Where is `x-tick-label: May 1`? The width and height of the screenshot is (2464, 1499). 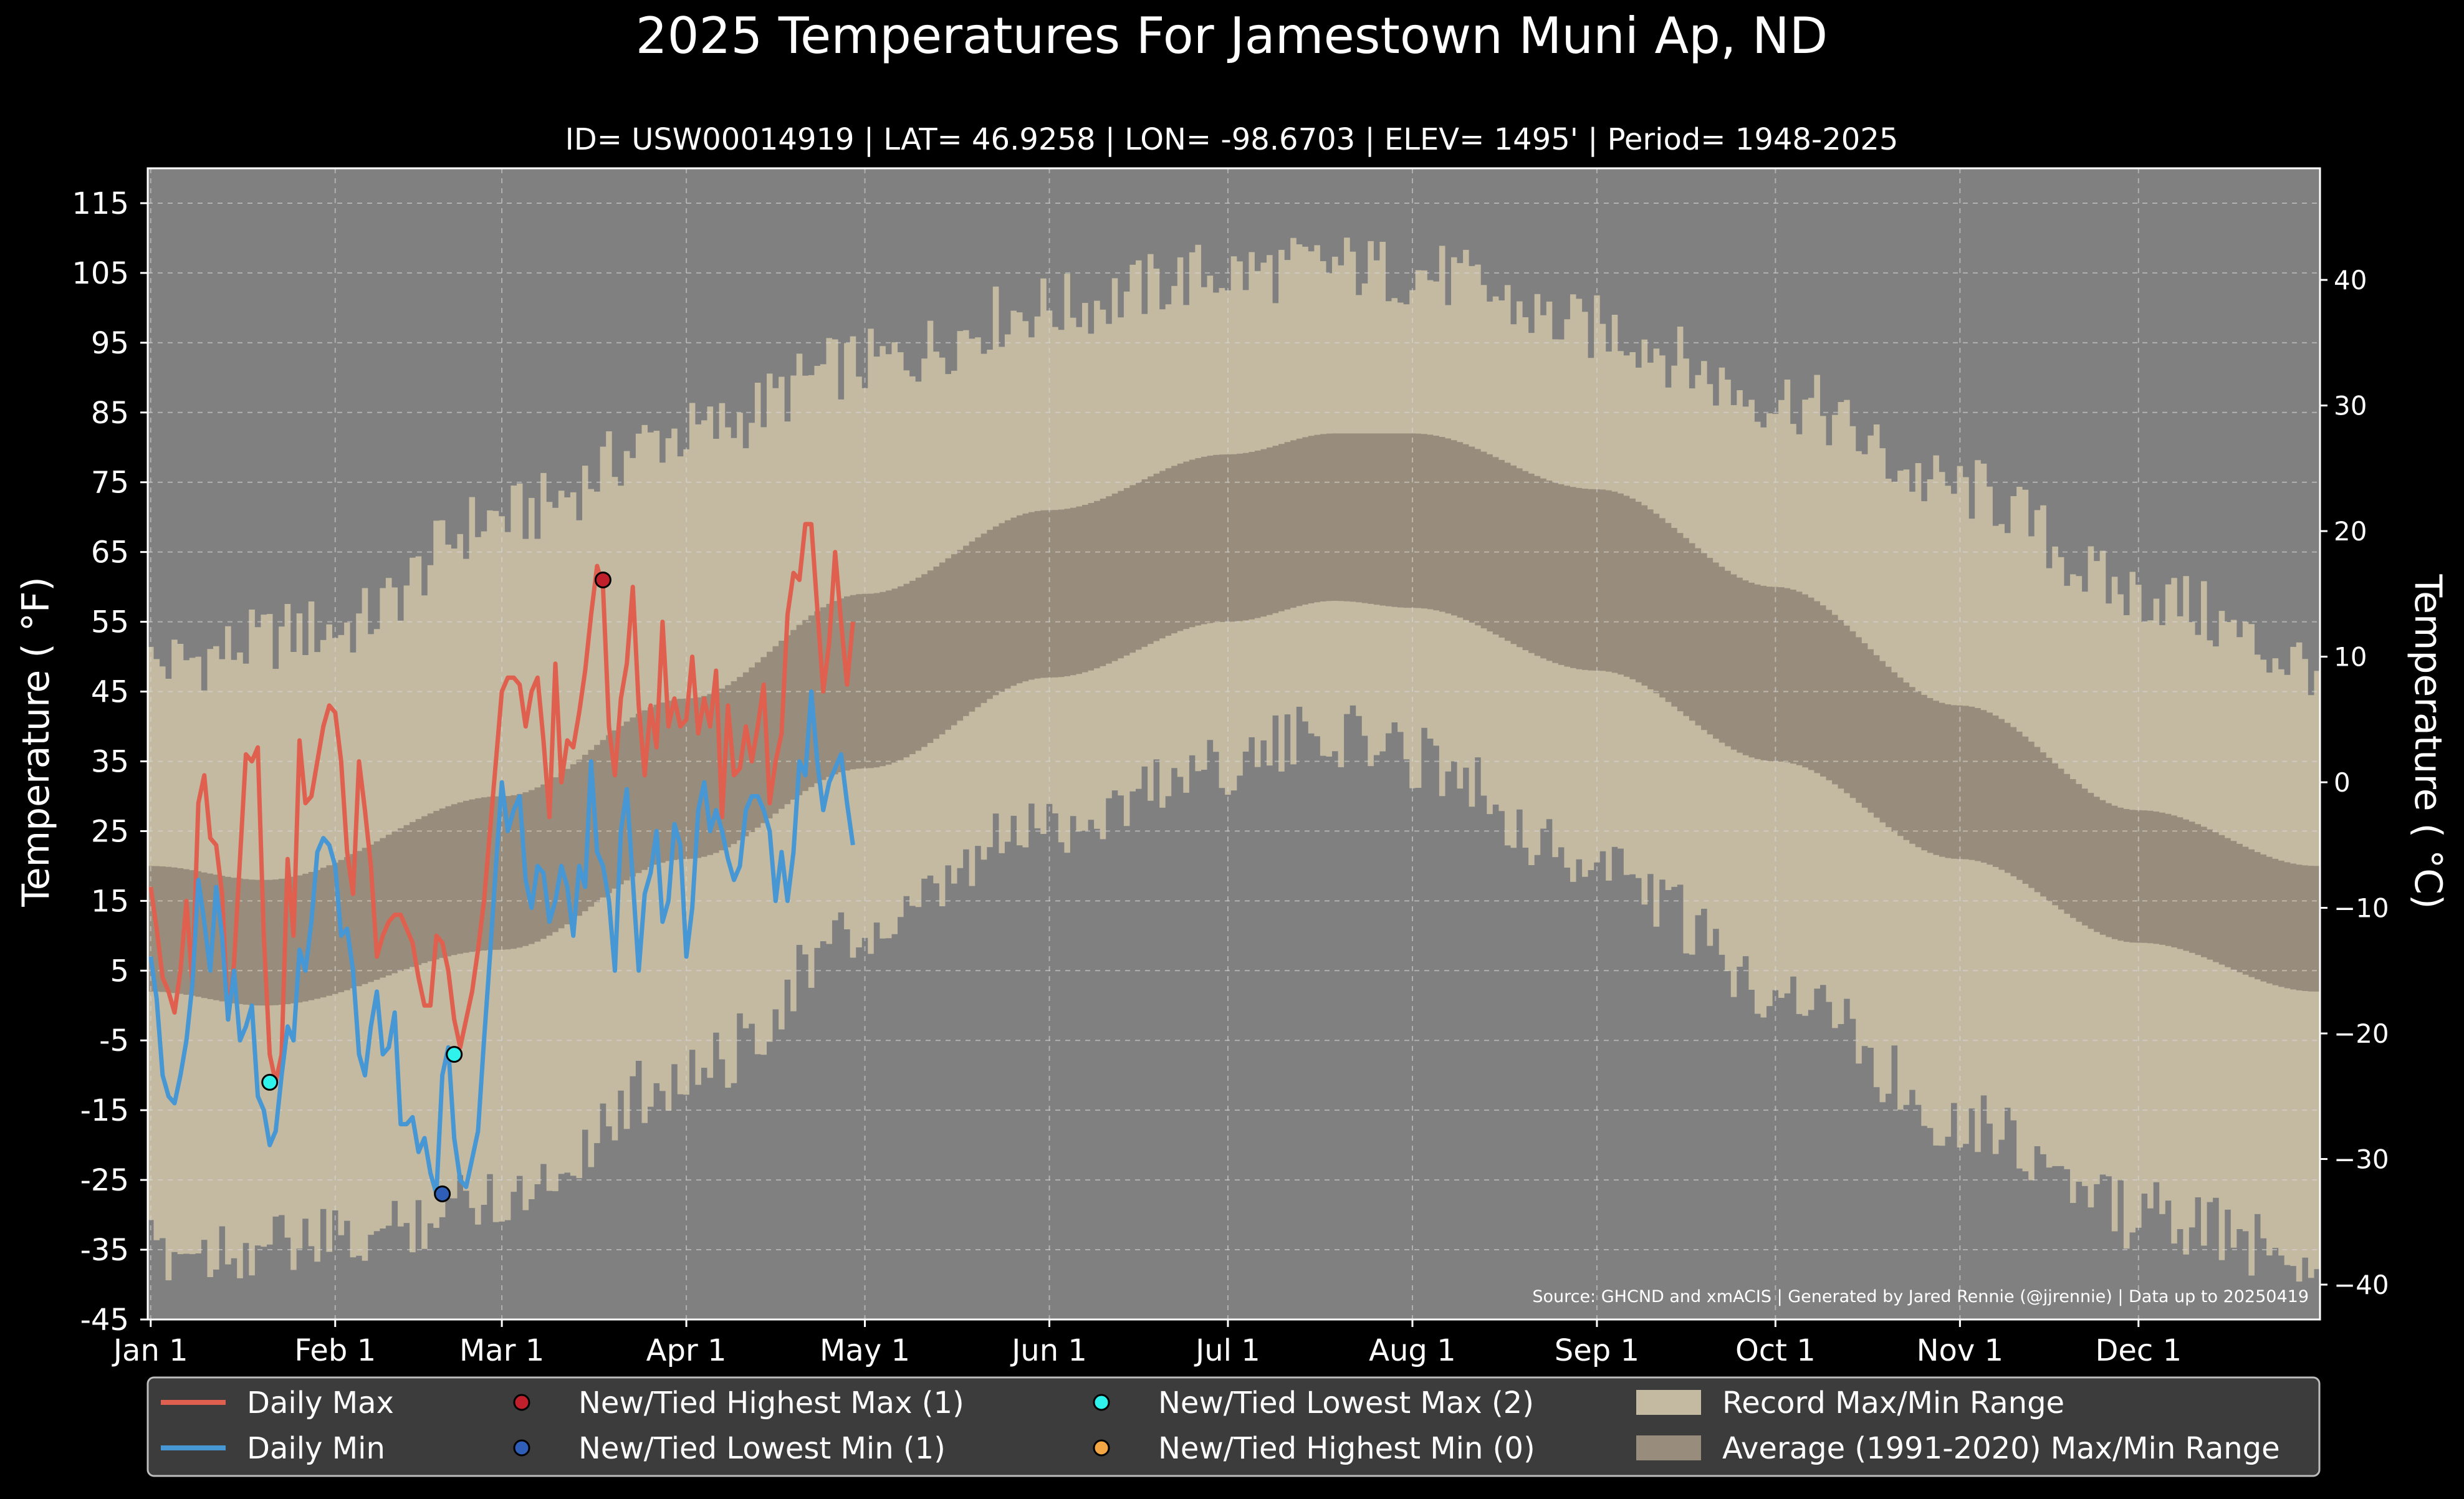 x-tick-label: May 1 is located at coordinates (865, 1350).